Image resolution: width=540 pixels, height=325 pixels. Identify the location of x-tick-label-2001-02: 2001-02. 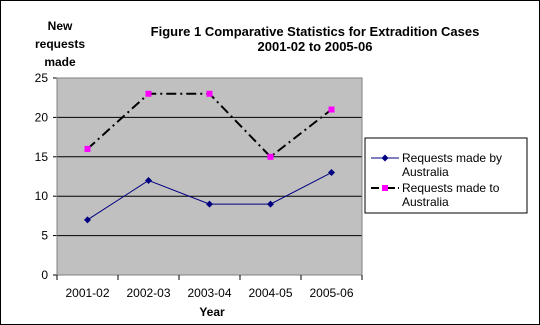
(87, 293).